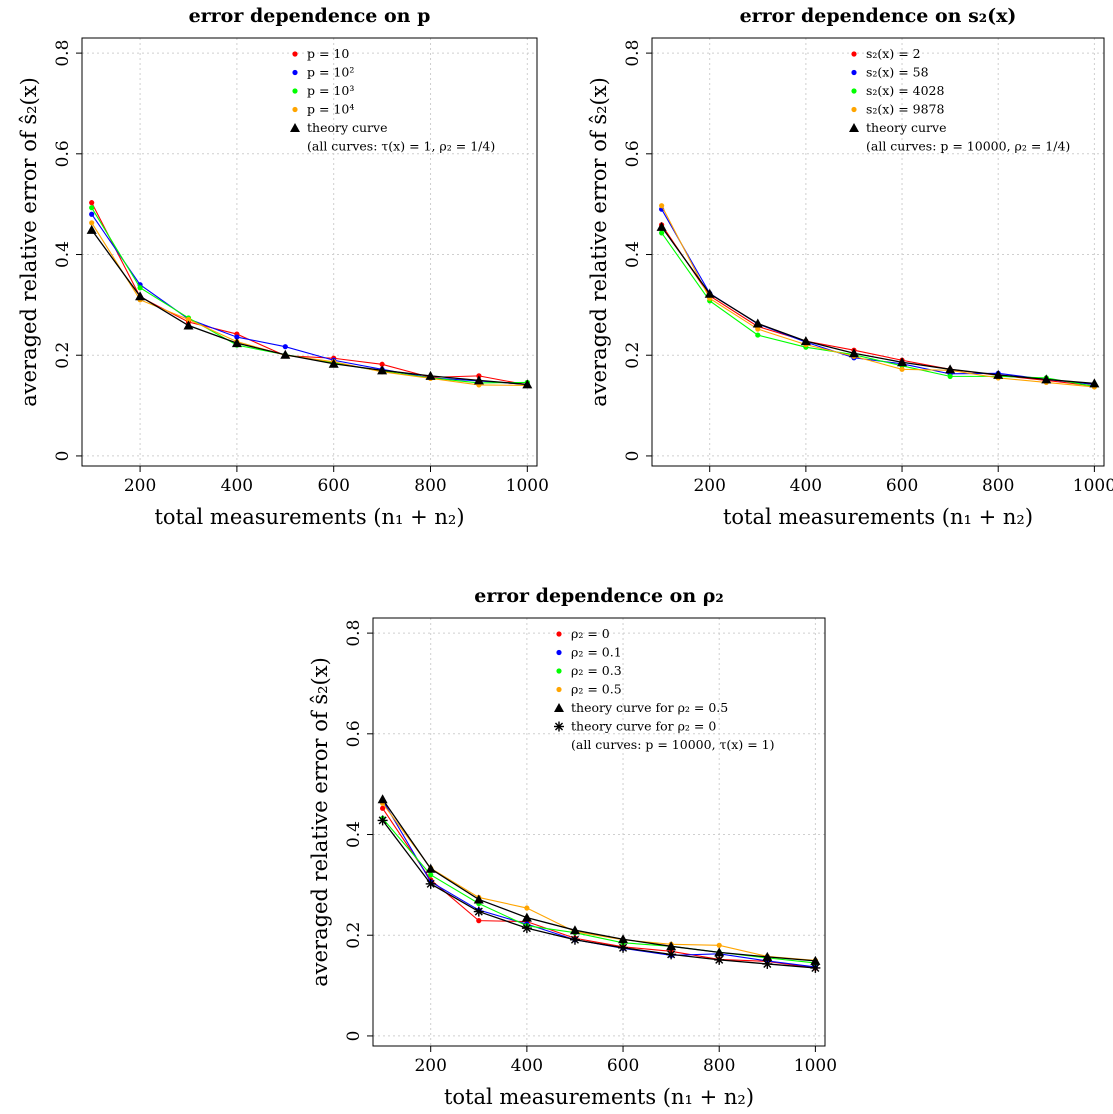  Describe the element at coordinates (310, 16) in the screenshot. I see `chart-title: error dependence on p` at that location.